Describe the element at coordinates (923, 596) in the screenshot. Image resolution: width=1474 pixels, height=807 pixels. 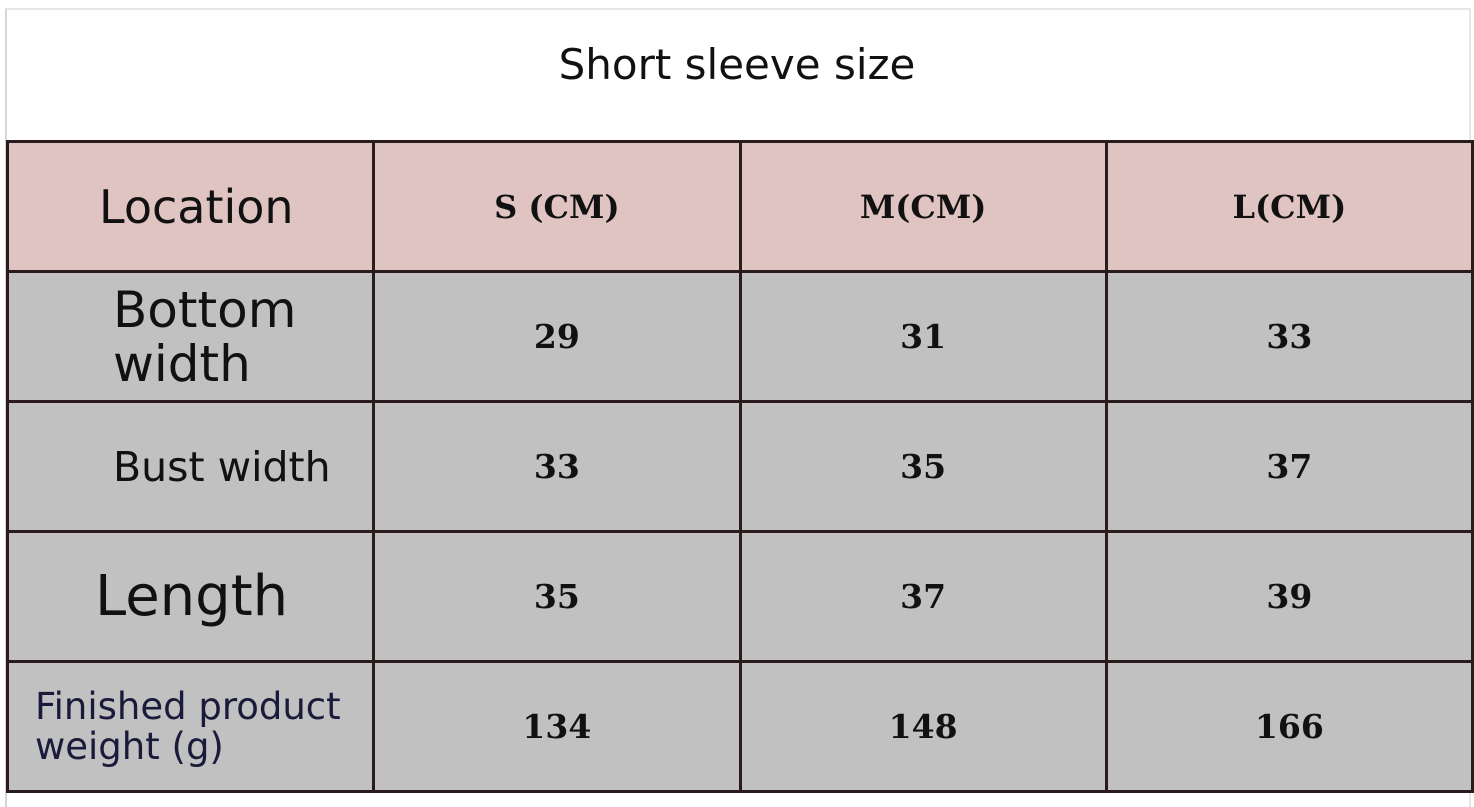
I see `cell-m: 37` at that location.